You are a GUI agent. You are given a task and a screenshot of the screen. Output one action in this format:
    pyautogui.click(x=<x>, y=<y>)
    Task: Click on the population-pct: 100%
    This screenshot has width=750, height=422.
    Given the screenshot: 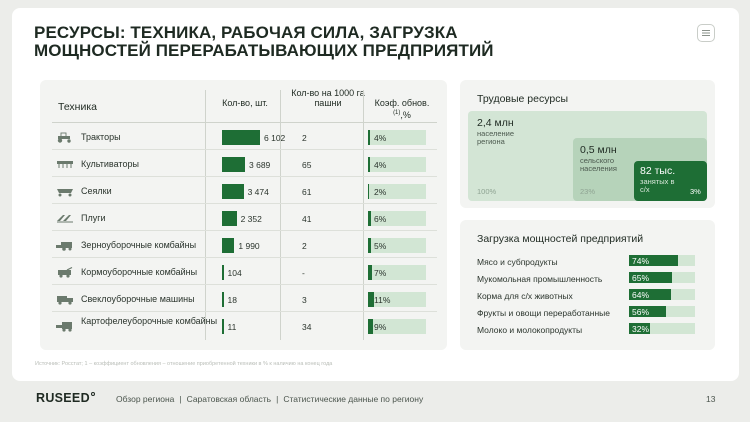 What is the action you would take?
    pyautogui.click(x=487, y=191)
    